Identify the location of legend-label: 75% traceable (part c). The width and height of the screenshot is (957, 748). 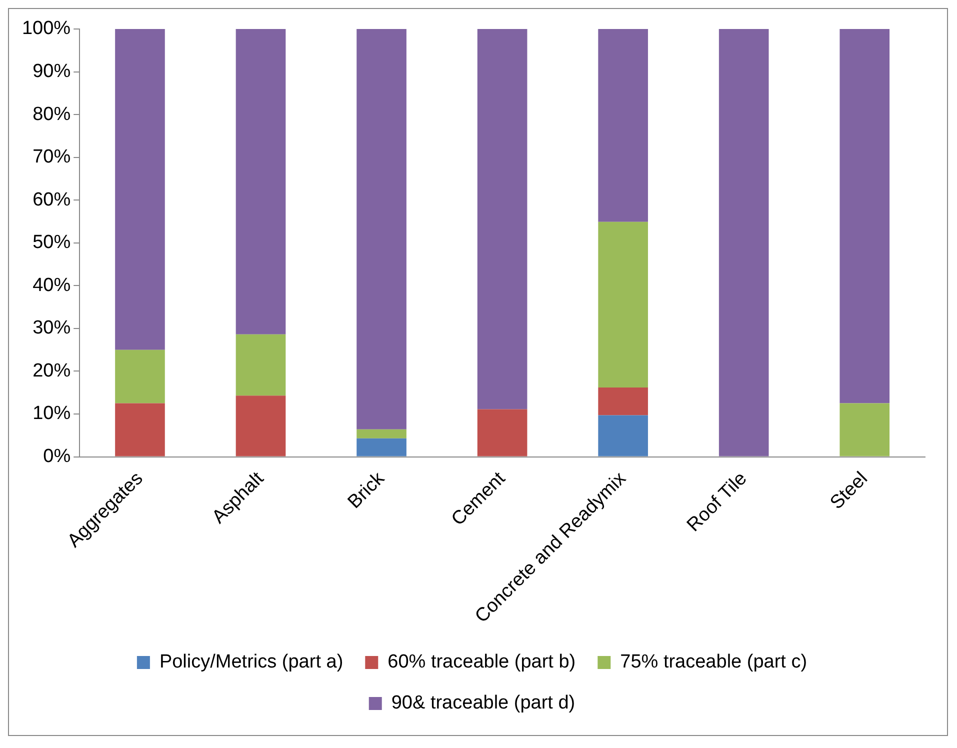
(714, 662).